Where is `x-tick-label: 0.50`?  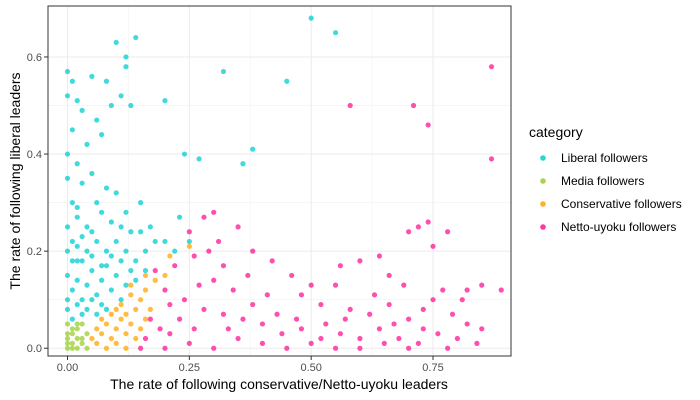
x-tick-label: 0.50 is located at coordinates (310, 368).